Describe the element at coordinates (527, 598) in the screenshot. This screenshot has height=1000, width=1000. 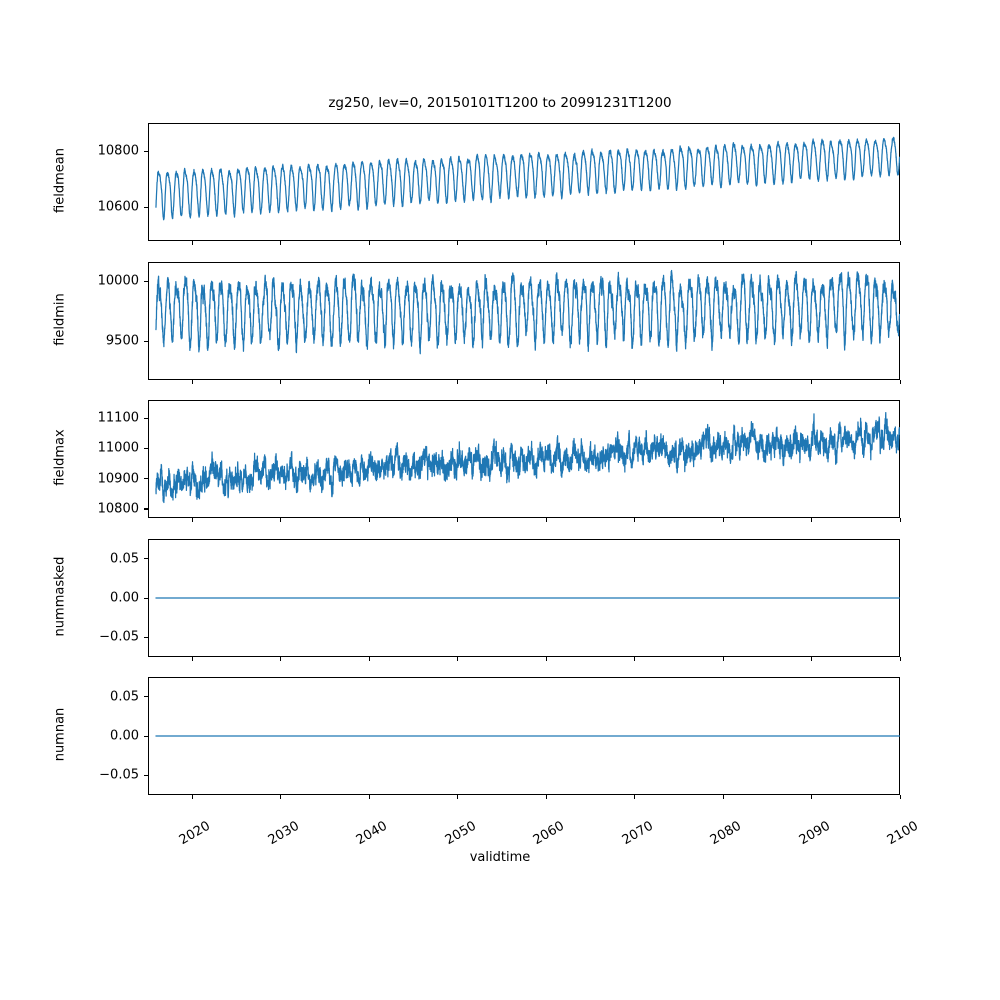
I see `series-plot-nummasked` at that location.